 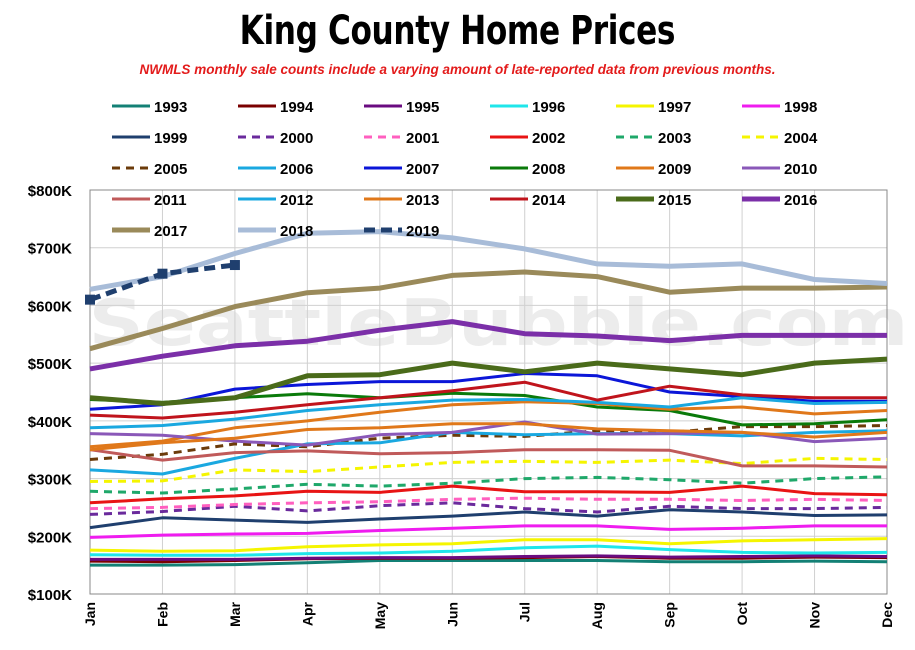 What do you see at coordinates (488, 519) in the screenshot?
I see `series-line-1999` at bounding box center [488, 519].